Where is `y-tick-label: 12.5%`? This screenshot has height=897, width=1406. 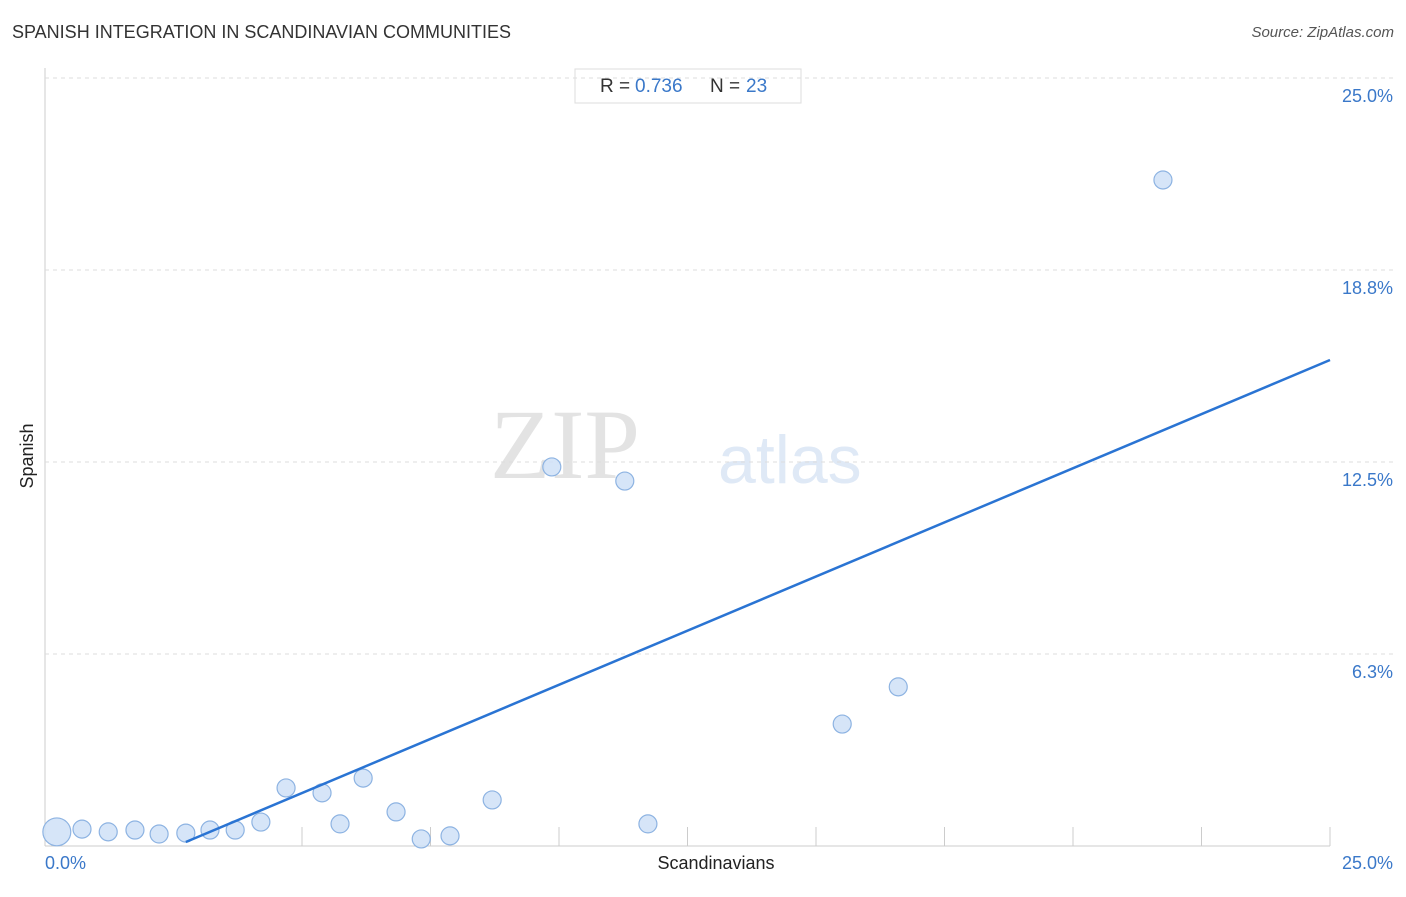 y-tick-label: 12.5% is located at coordinates (1367, 480).